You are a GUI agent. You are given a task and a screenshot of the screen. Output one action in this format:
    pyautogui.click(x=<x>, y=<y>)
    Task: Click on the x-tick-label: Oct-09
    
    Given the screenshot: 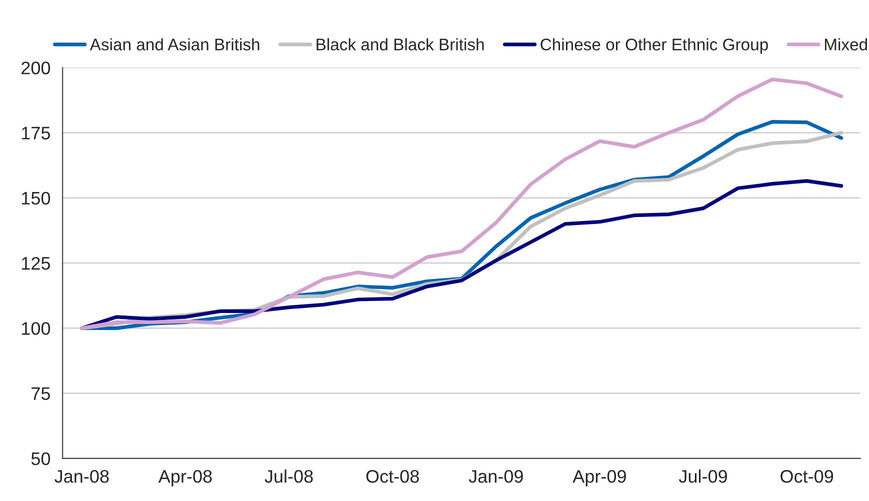 What is the action you would take?
    pyautogui.click(x=807, y=476)
    